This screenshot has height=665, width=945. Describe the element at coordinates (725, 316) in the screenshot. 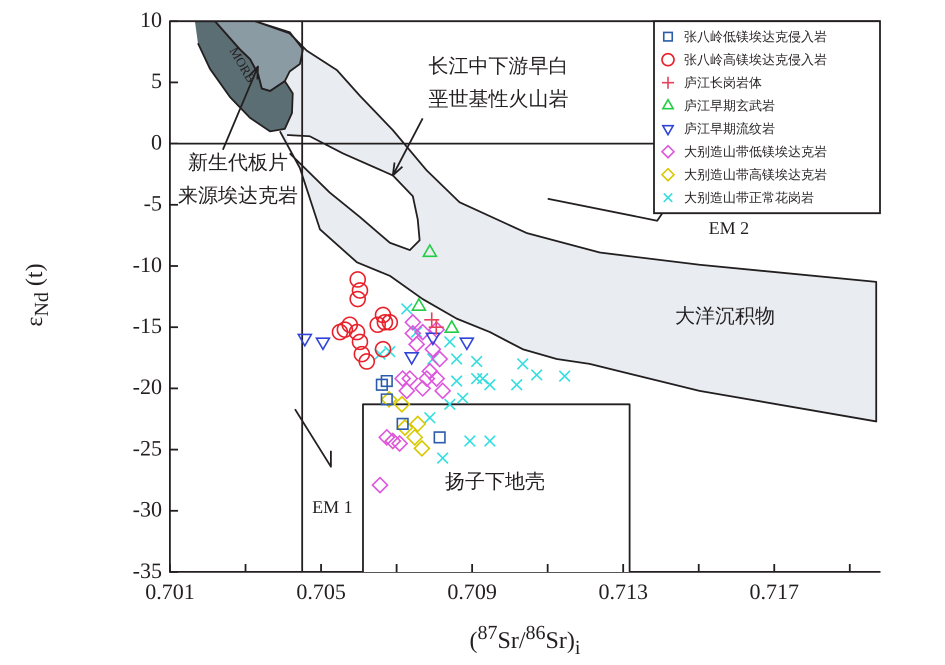

I see `annotation: 大洋沉积物` at that location.